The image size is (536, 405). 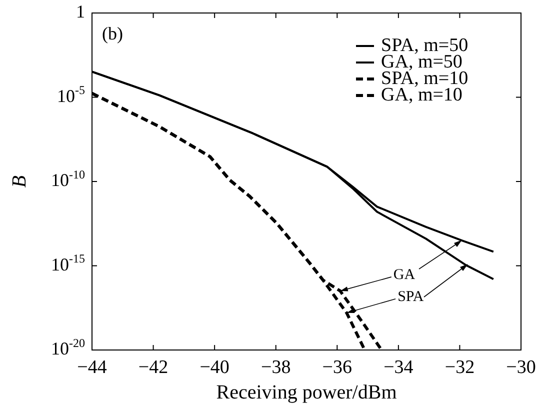 What do you see at coordinates (521, 367) in the screenshot?
I see `x-tick-label: −30` at bounding box center [521, 367].